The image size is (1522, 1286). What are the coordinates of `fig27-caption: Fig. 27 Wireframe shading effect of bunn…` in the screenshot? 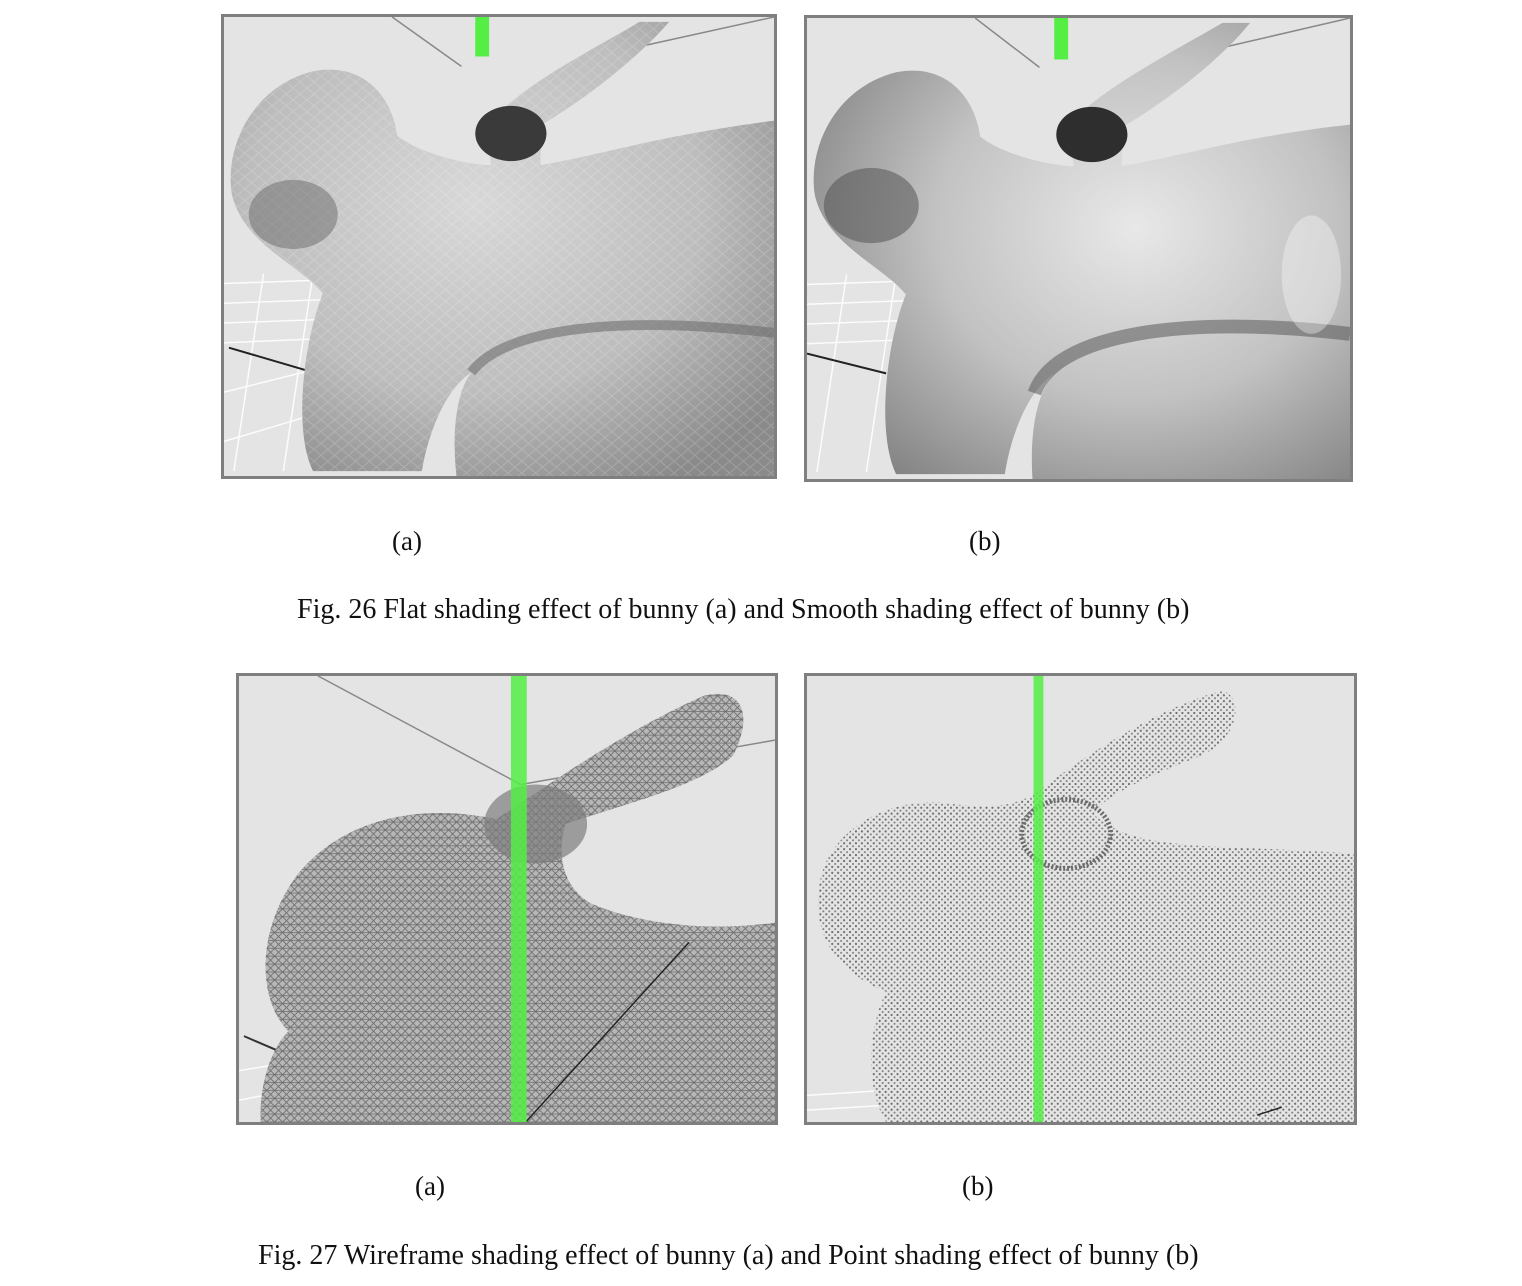 It's located at (728, 1255).